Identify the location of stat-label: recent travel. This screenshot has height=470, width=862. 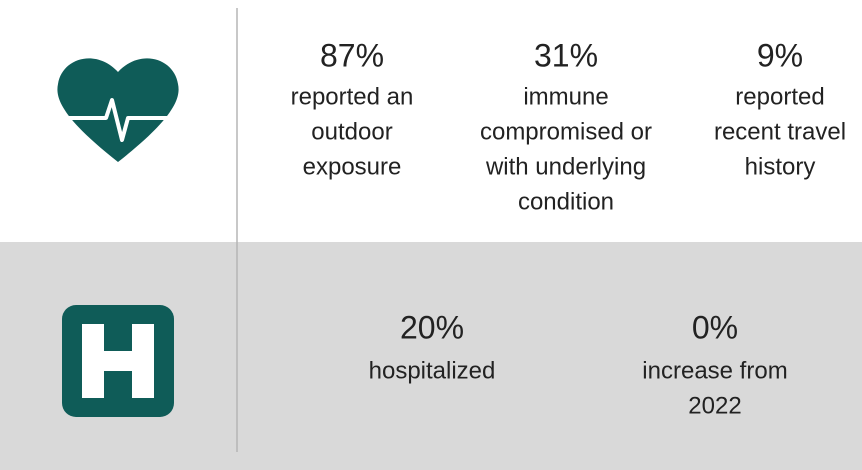
(780, 131).